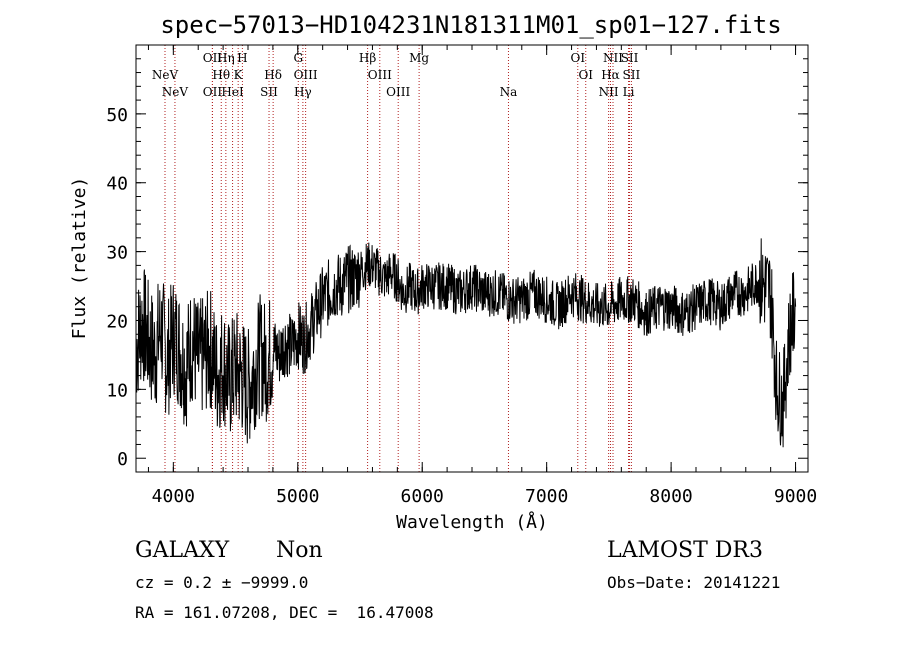  What do you see at coordinates (380, 75) in the screenshot?
I see `line-label-16: OIII` at bounding box center [380, 75].